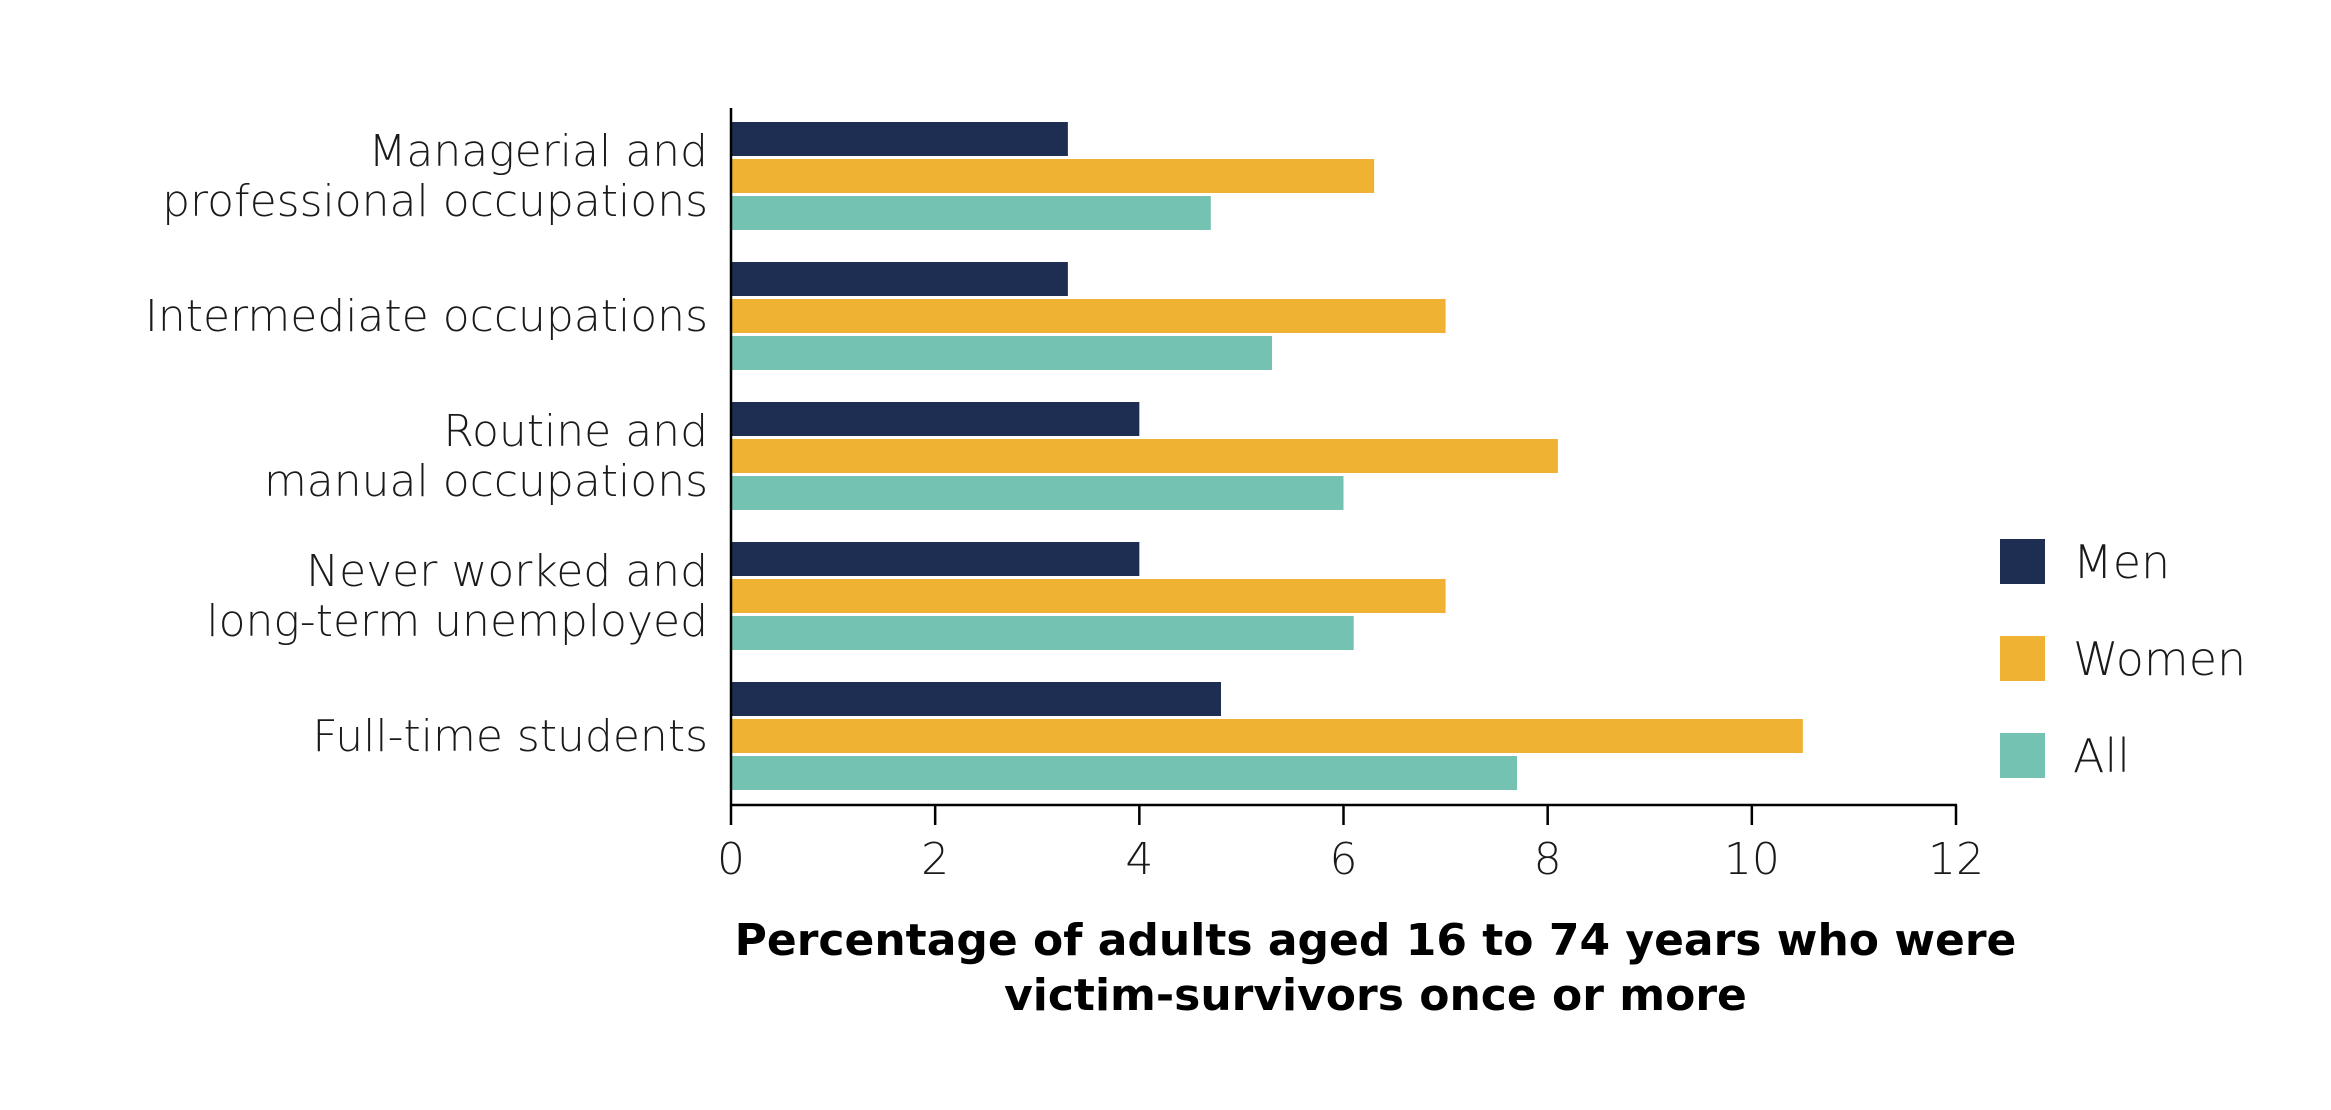 The width and height of the screenshot is (2331, 1110). Describe the element at coordinates (2101, 756) in the screenshot. I see `legend-label-all: All` at that location.